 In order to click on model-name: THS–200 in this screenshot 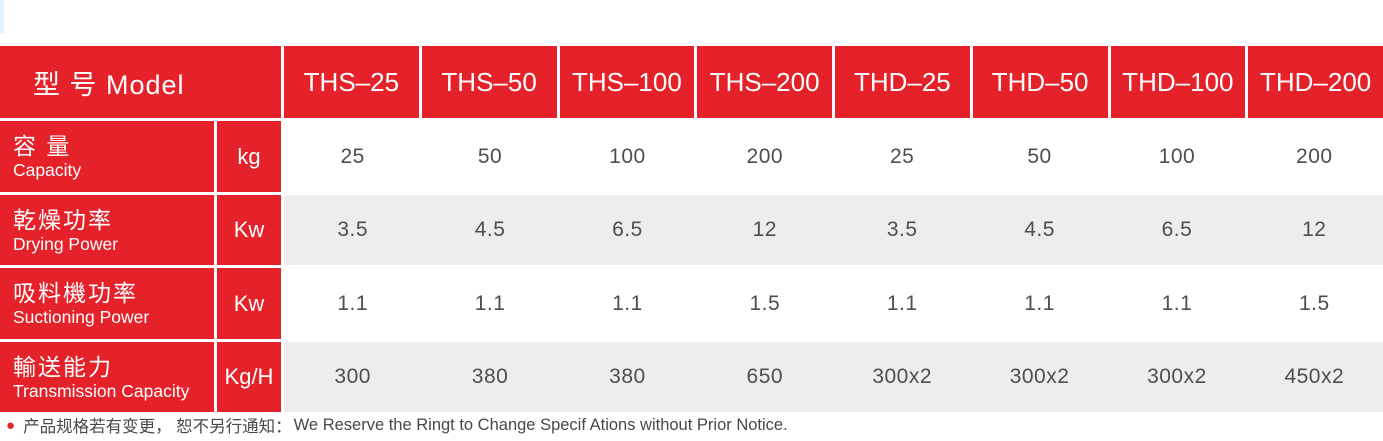, I will do `click(764, 81)`.